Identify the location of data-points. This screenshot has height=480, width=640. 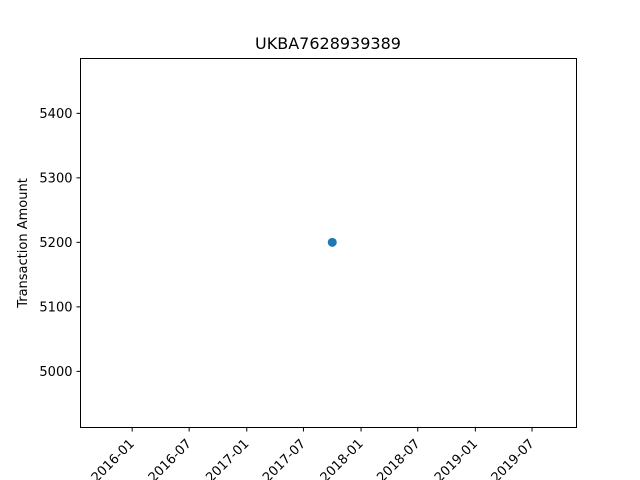
(332, 242).